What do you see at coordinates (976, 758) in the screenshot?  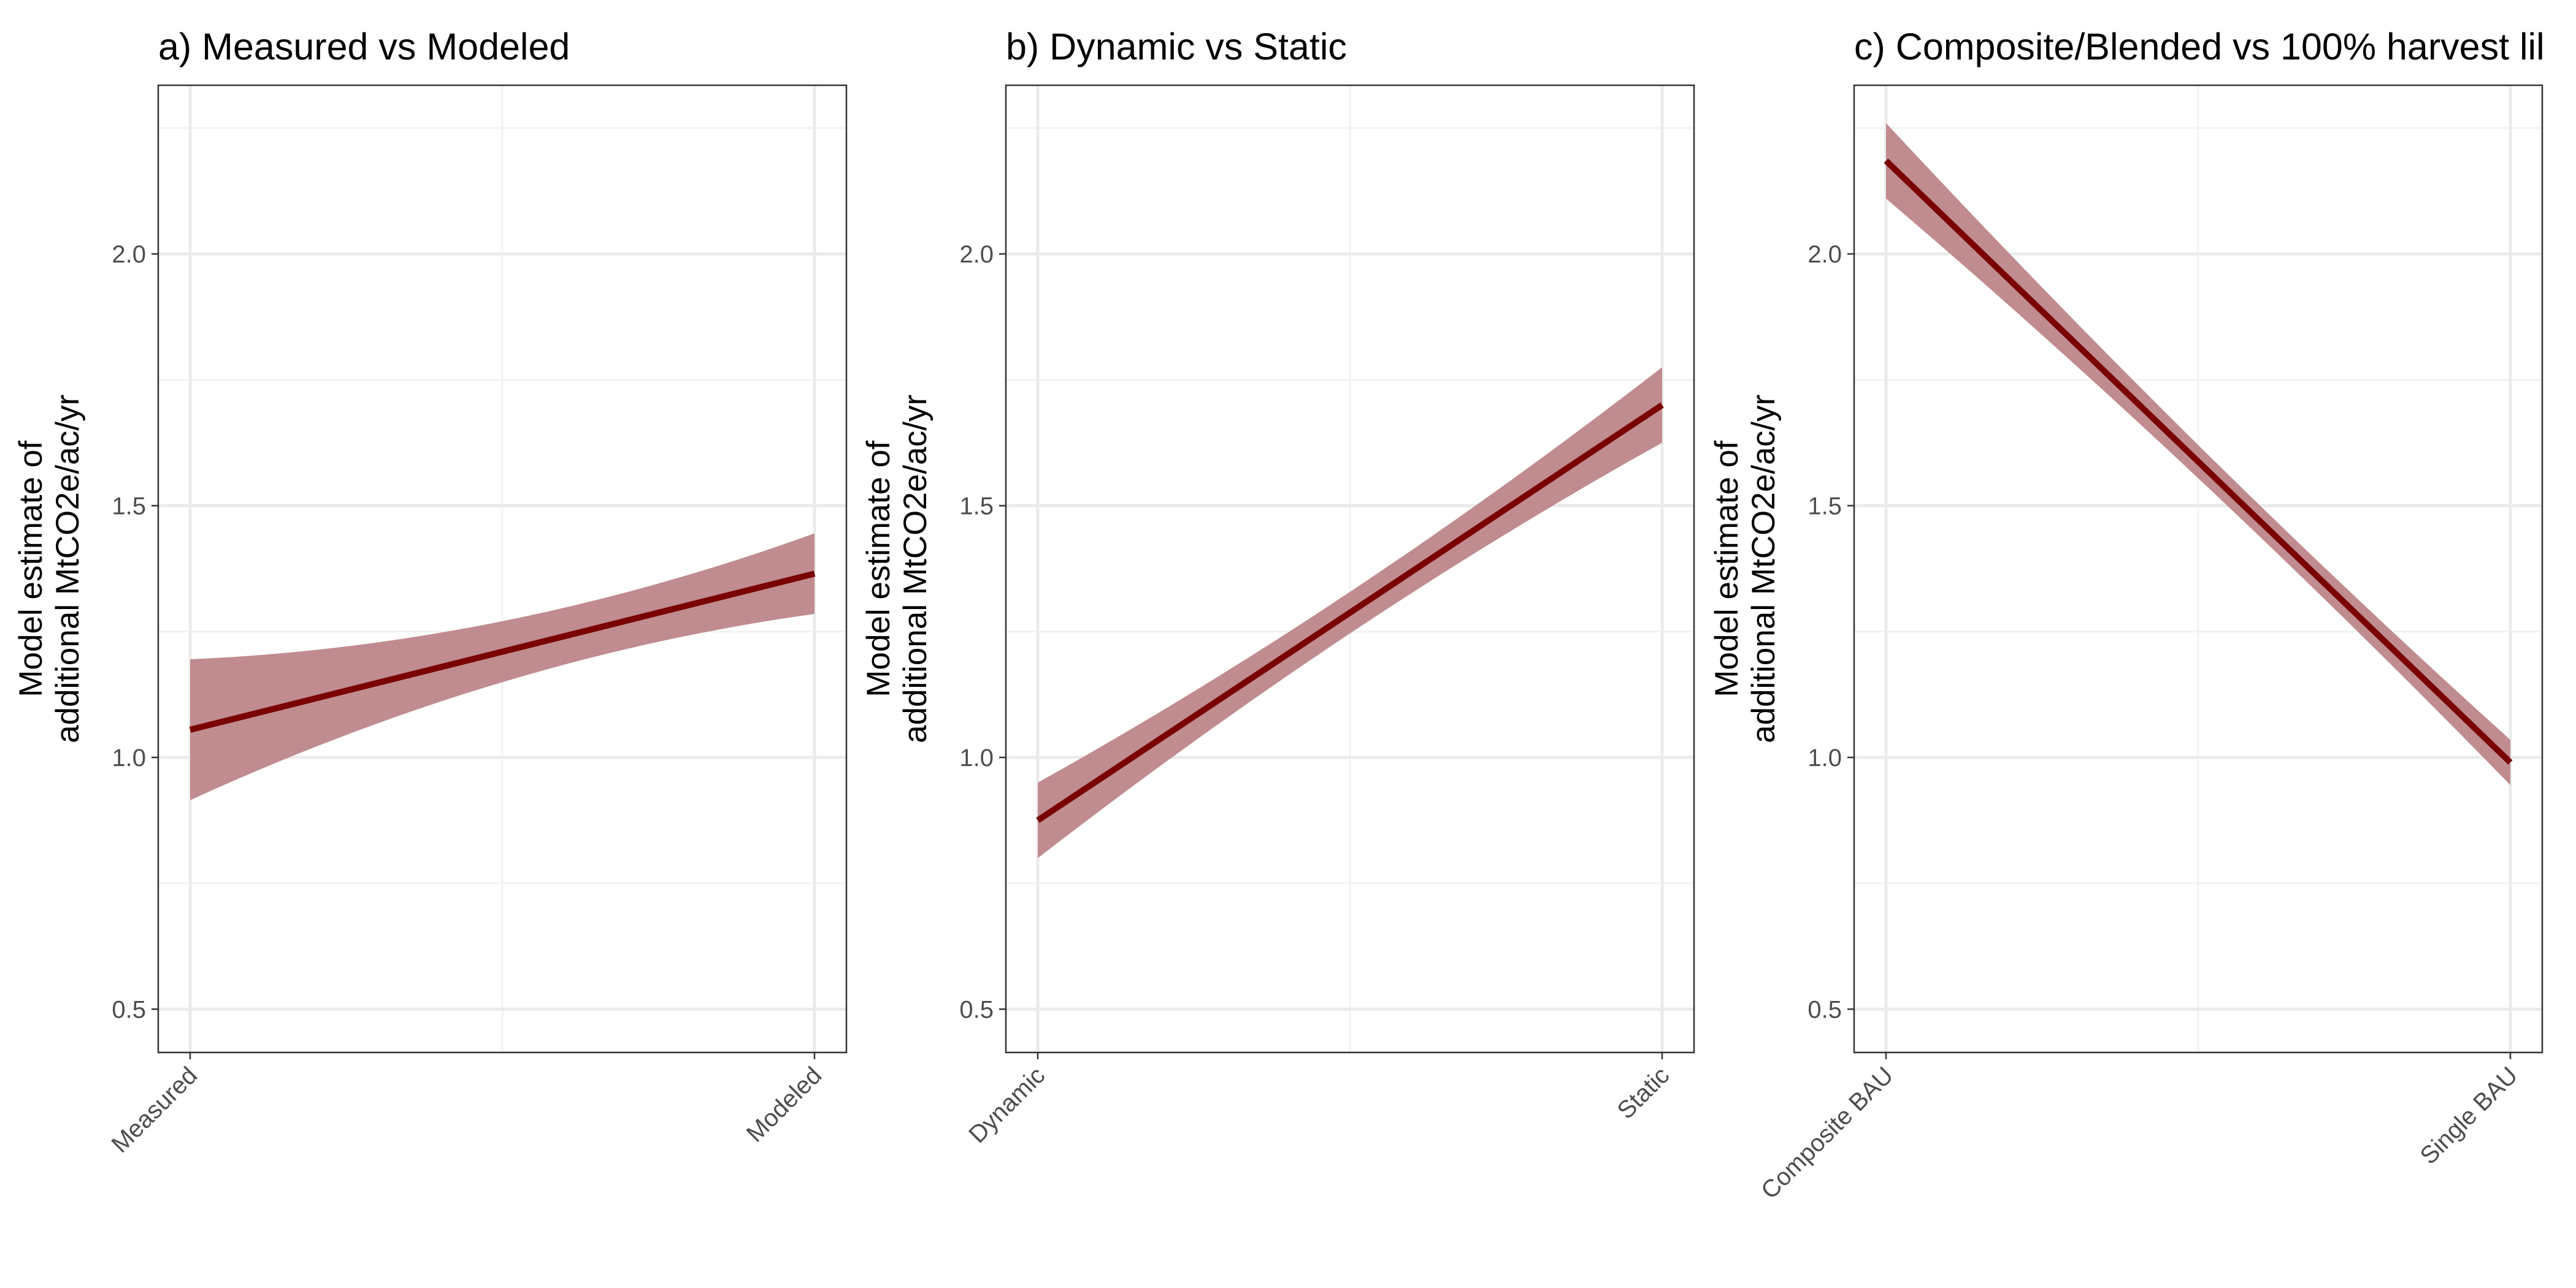 I see `panel-2-y-tick-label-2: 1.0` at bounding box center [976, 758].